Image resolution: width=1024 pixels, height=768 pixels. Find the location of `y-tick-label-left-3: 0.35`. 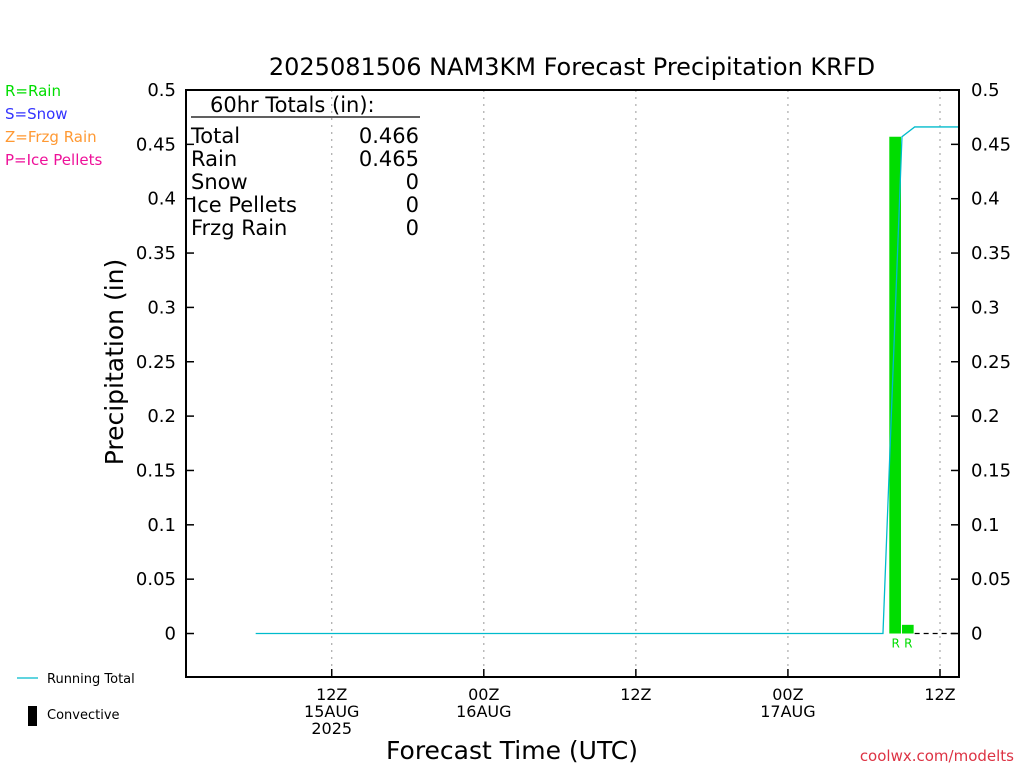

y-tick-label-left-3: 0.35 is located at coordinates (156, 253).